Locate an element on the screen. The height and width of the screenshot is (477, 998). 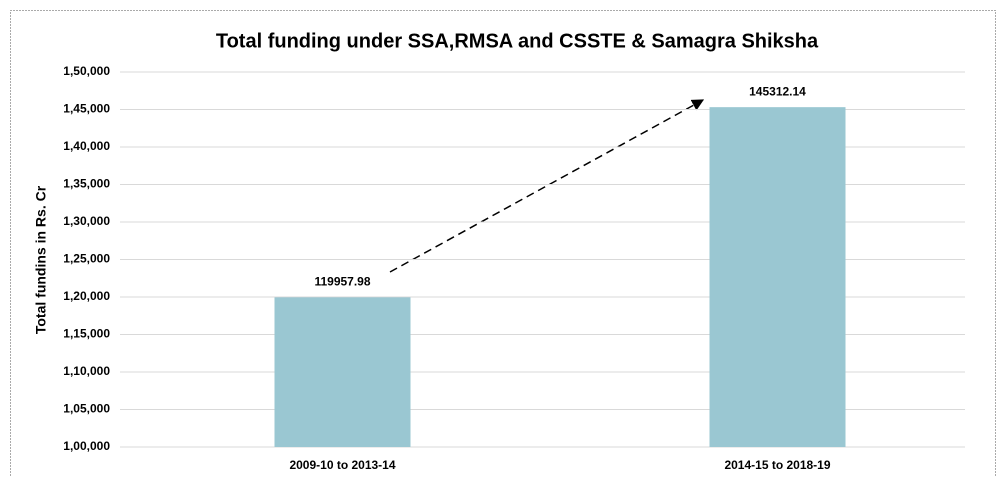
data-label: 119957.98 is located at coordinates (342, 281).